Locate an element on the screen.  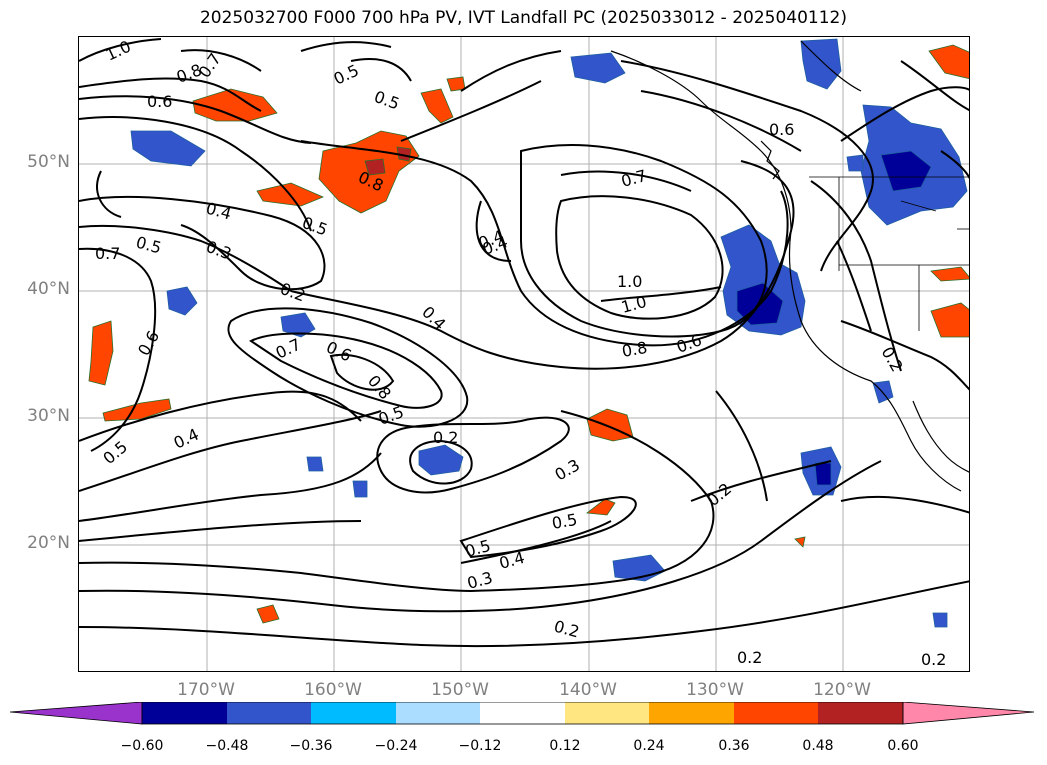
colorbar-tick-label: 0.12 is located at coordinates (565, 746).